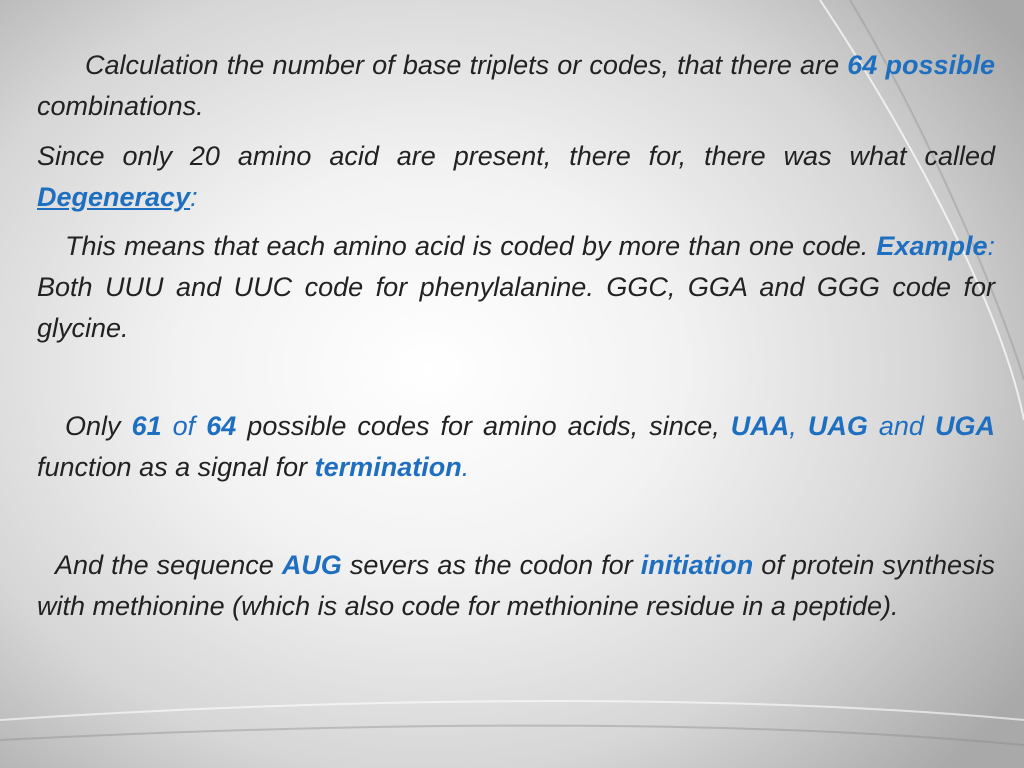  I want to click on text: function as a signal for, so click(176, 467).